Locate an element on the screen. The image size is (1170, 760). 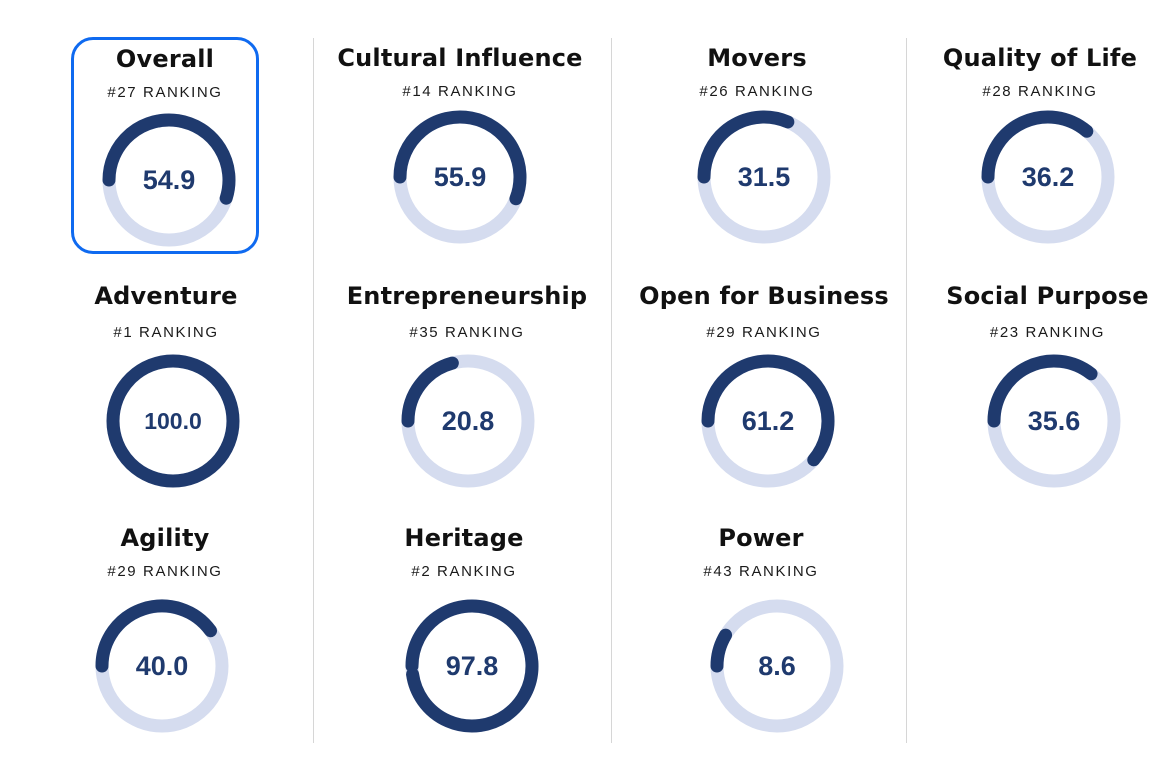
score-gauge: 35.6 is located at coordinates (1054, 421).